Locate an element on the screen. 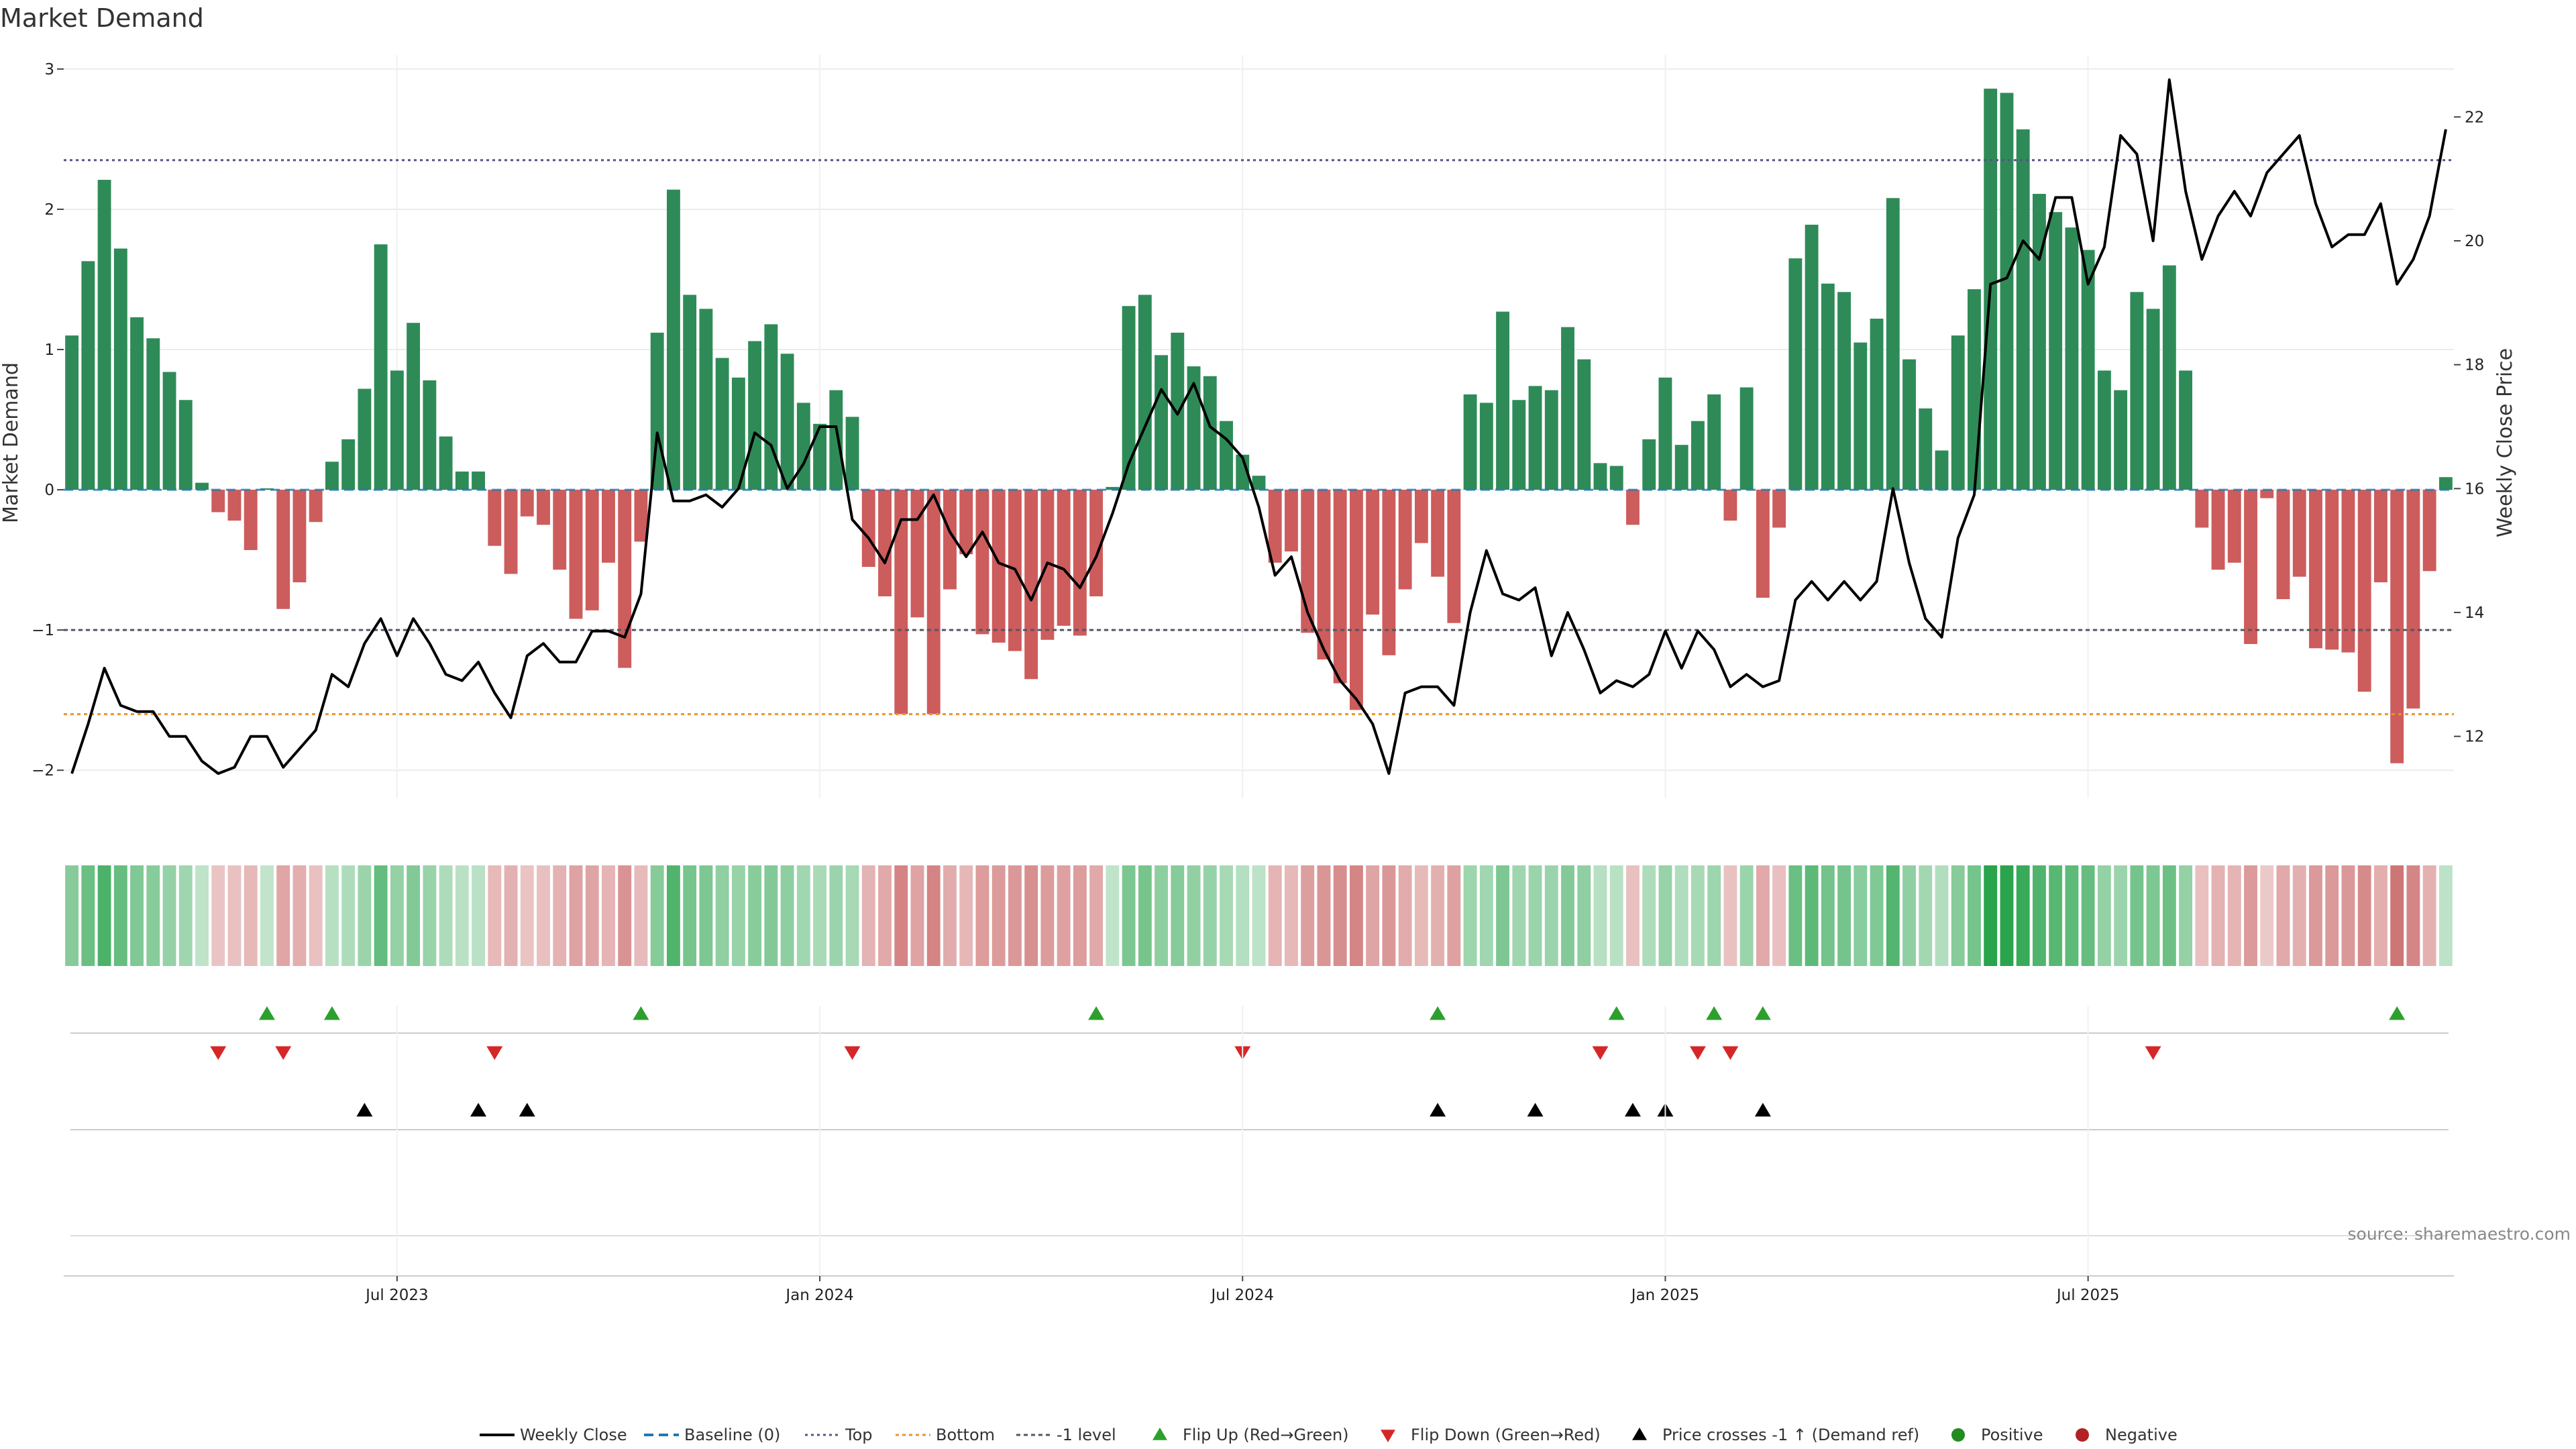  legend-item: -1 level is located at coordinates (1066, 1435).